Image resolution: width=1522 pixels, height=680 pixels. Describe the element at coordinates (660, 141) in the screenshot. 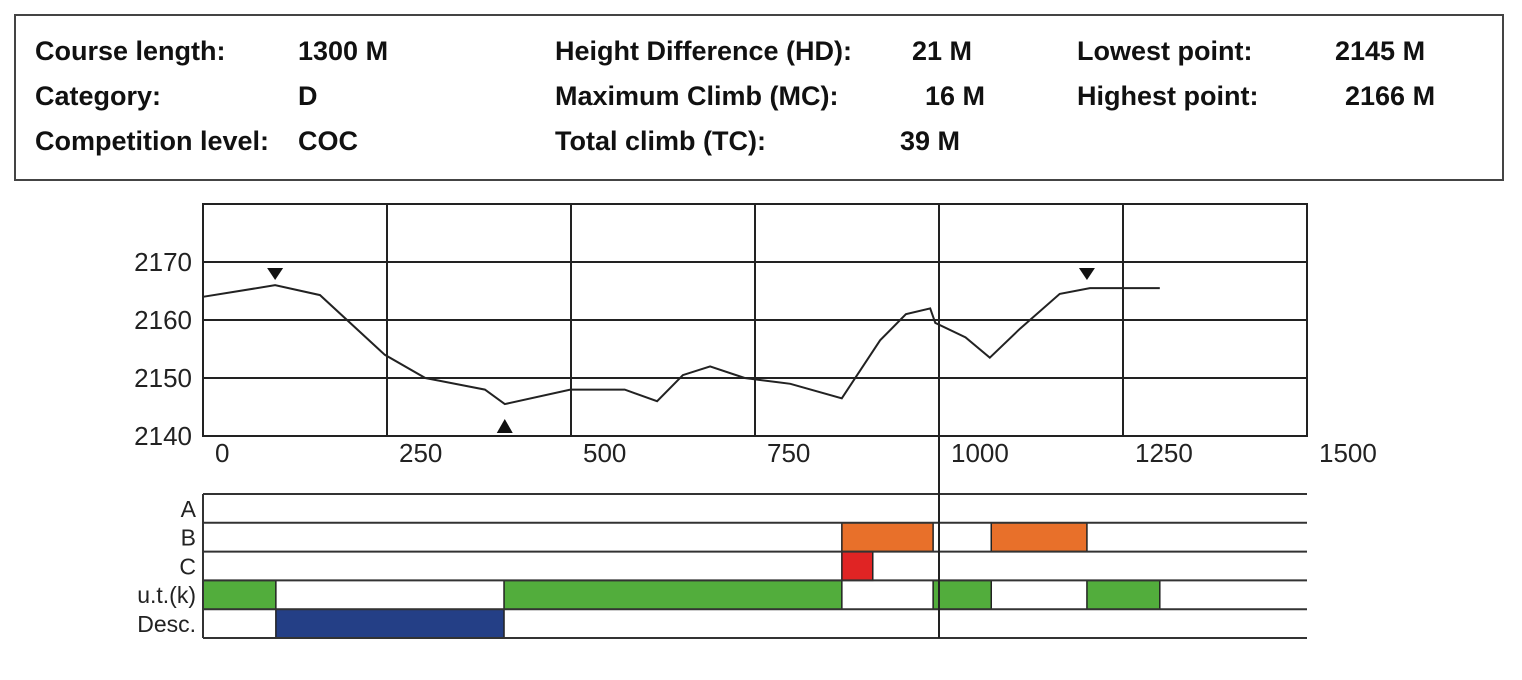

I see `total-climb-label: Total climb (TC):` at that location.